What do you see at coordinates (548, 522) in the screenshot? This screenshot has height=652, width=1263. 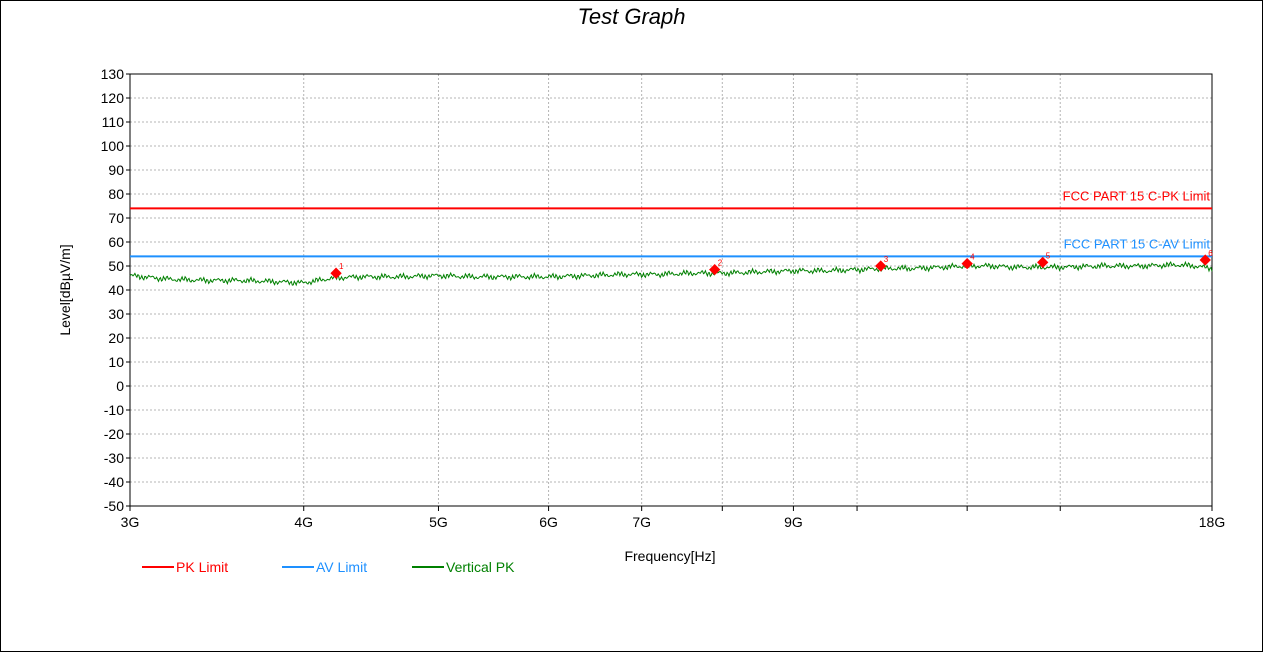 I see `x-tick-label: 6G` at bounding box center [548, 522].